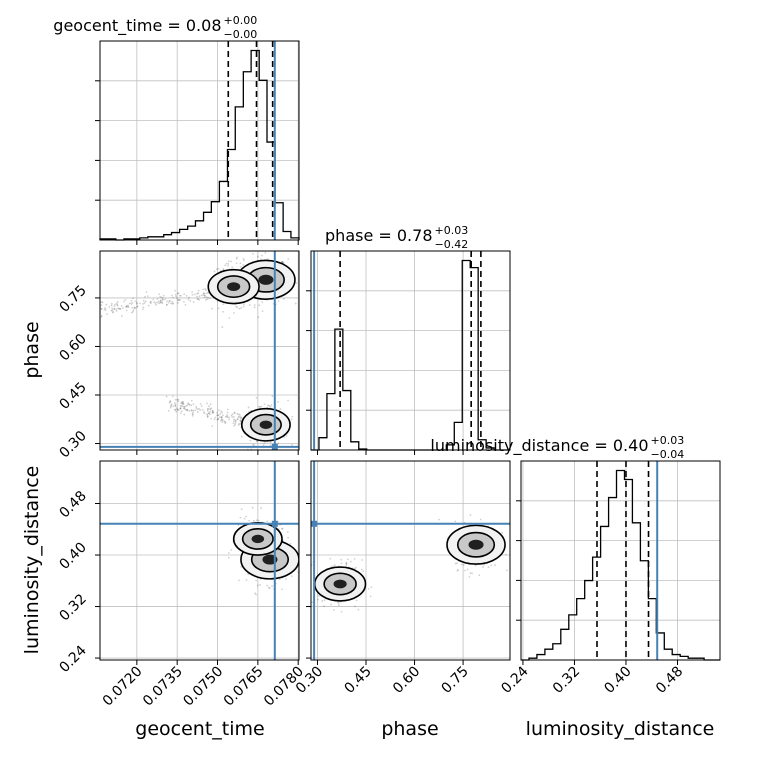  What do you see at coordinates (233, 287) in the screenshot?
I see `contour-inner` at bounding box center [233, 287].